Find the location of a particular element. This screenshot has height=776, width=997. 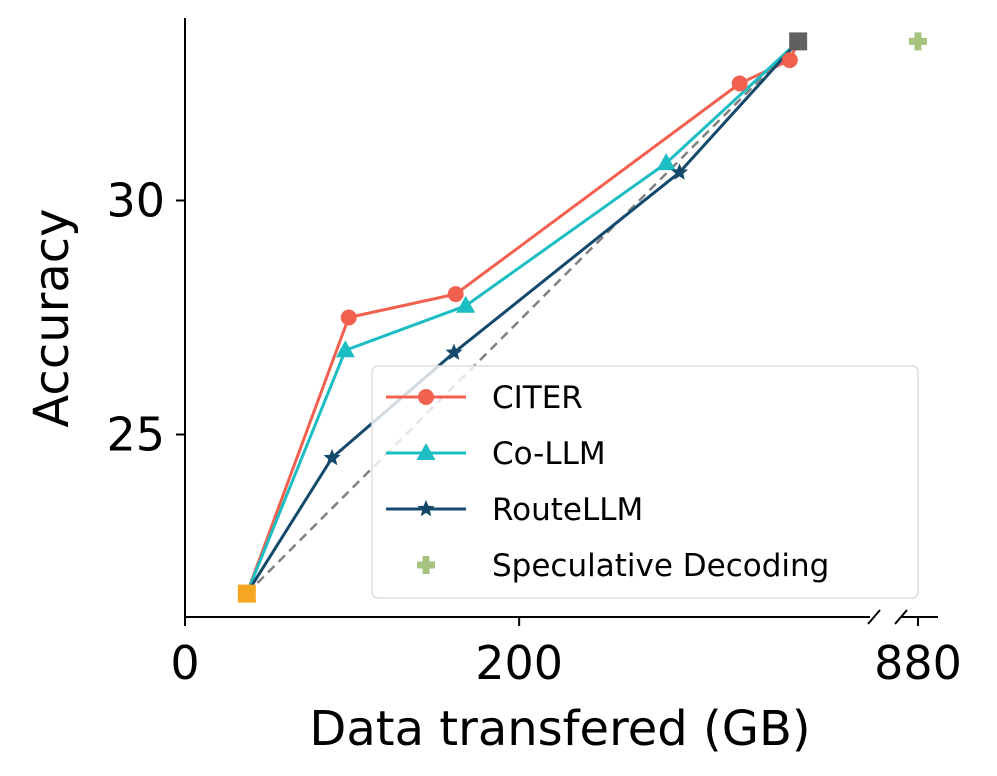

data-point-speculative-decoding is located at coordinates (918, 41).